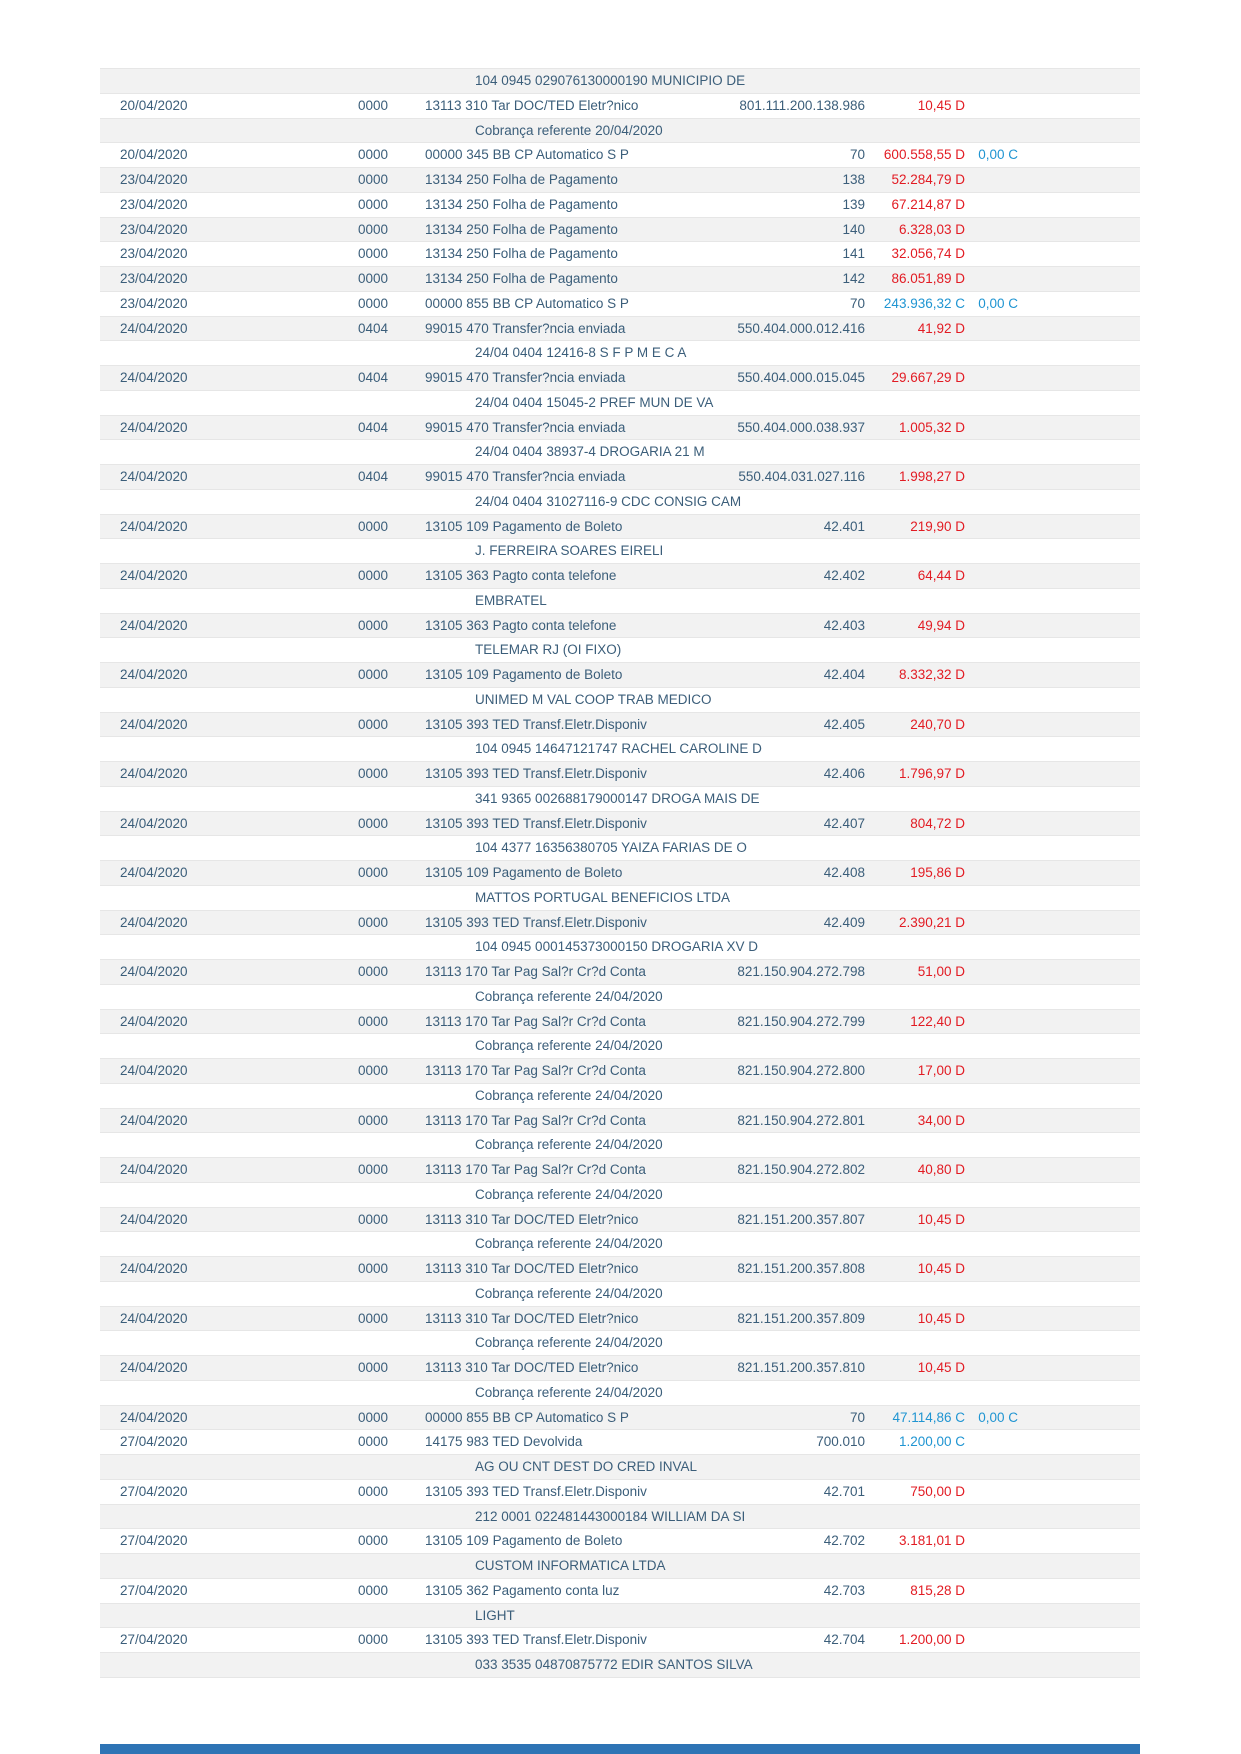  Describe the element at coordinates (620, 1665) in the screenshot. I see `table-detail-row: 033 3535 04870875772 EDIR SANTOS SILVA` at that location.